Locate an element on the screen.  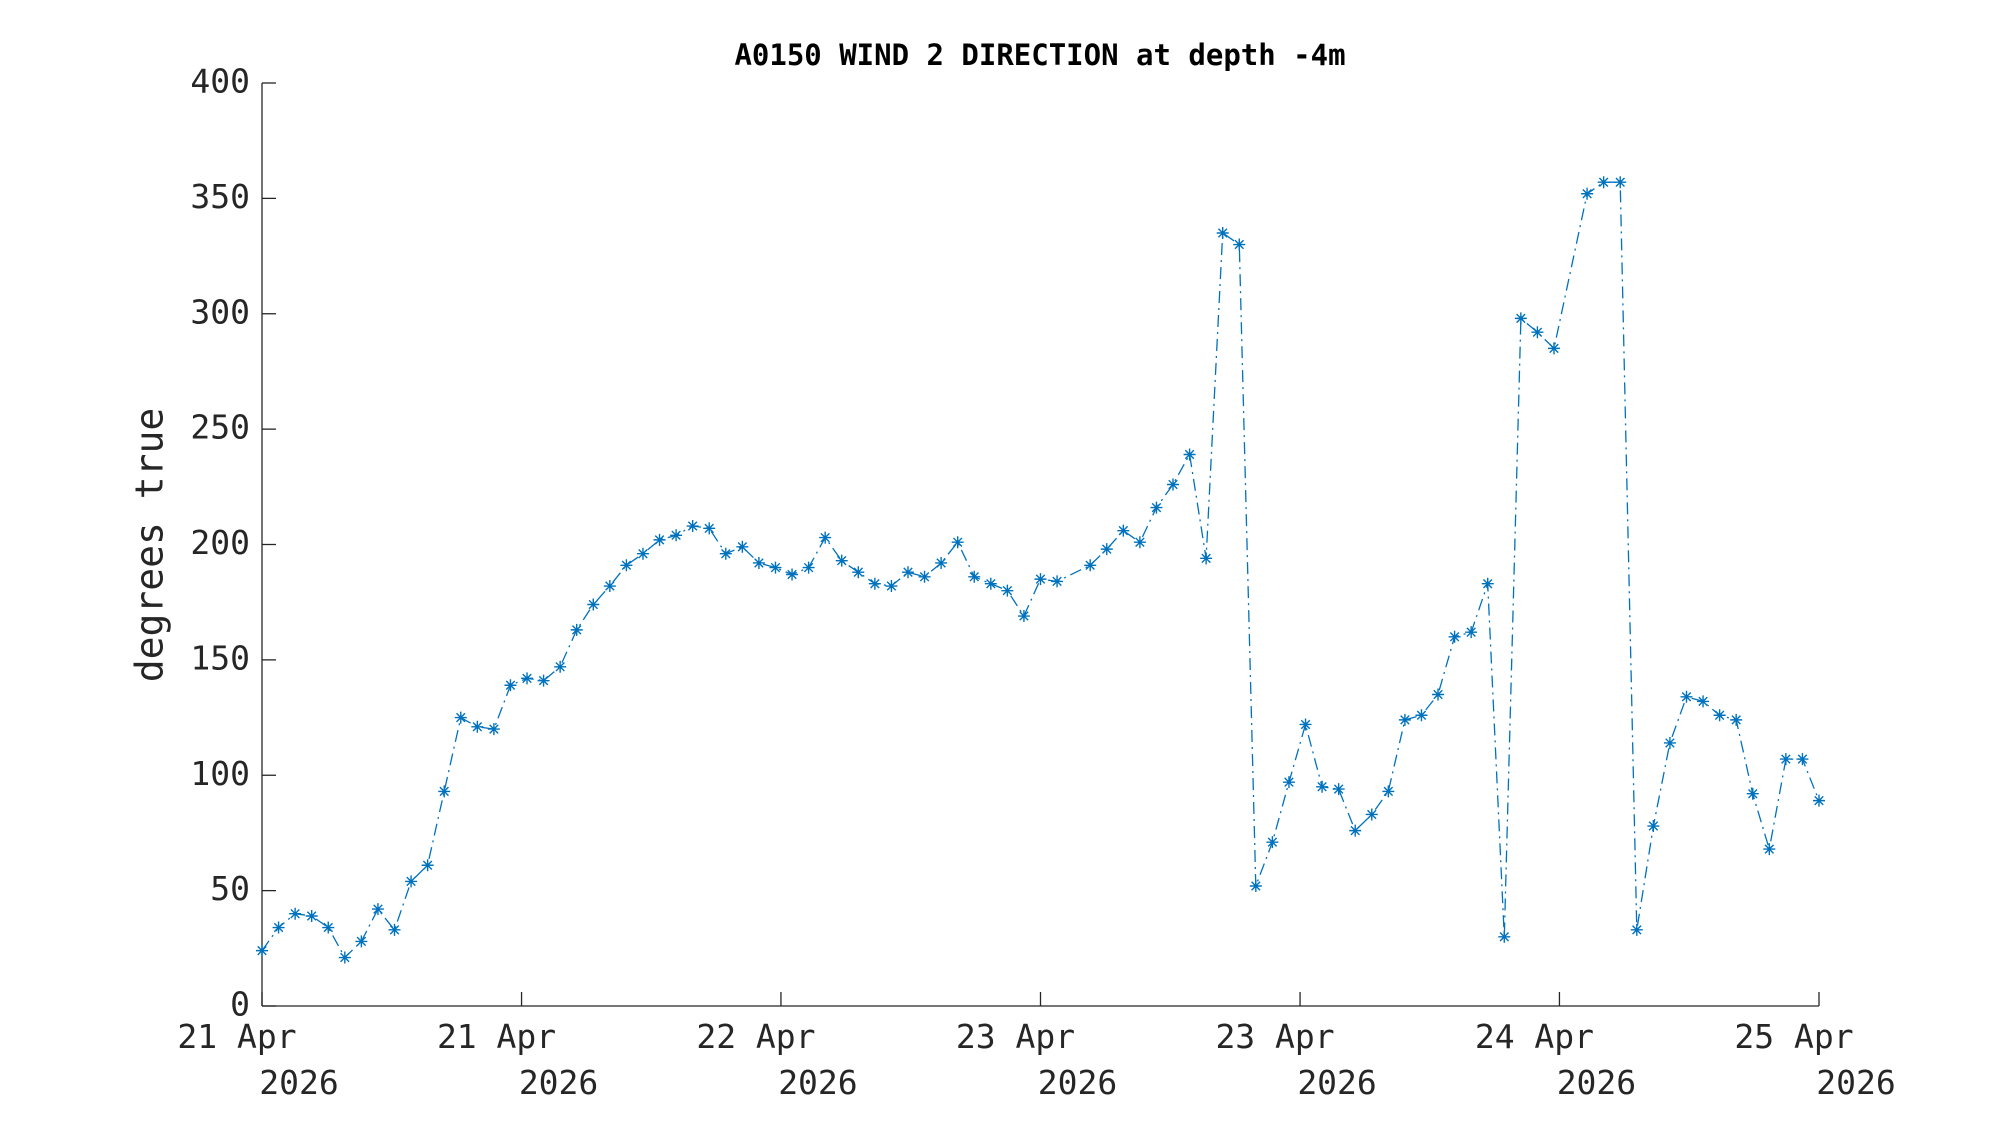
y-tick-label: 350 is located at coordinates (220, 196).